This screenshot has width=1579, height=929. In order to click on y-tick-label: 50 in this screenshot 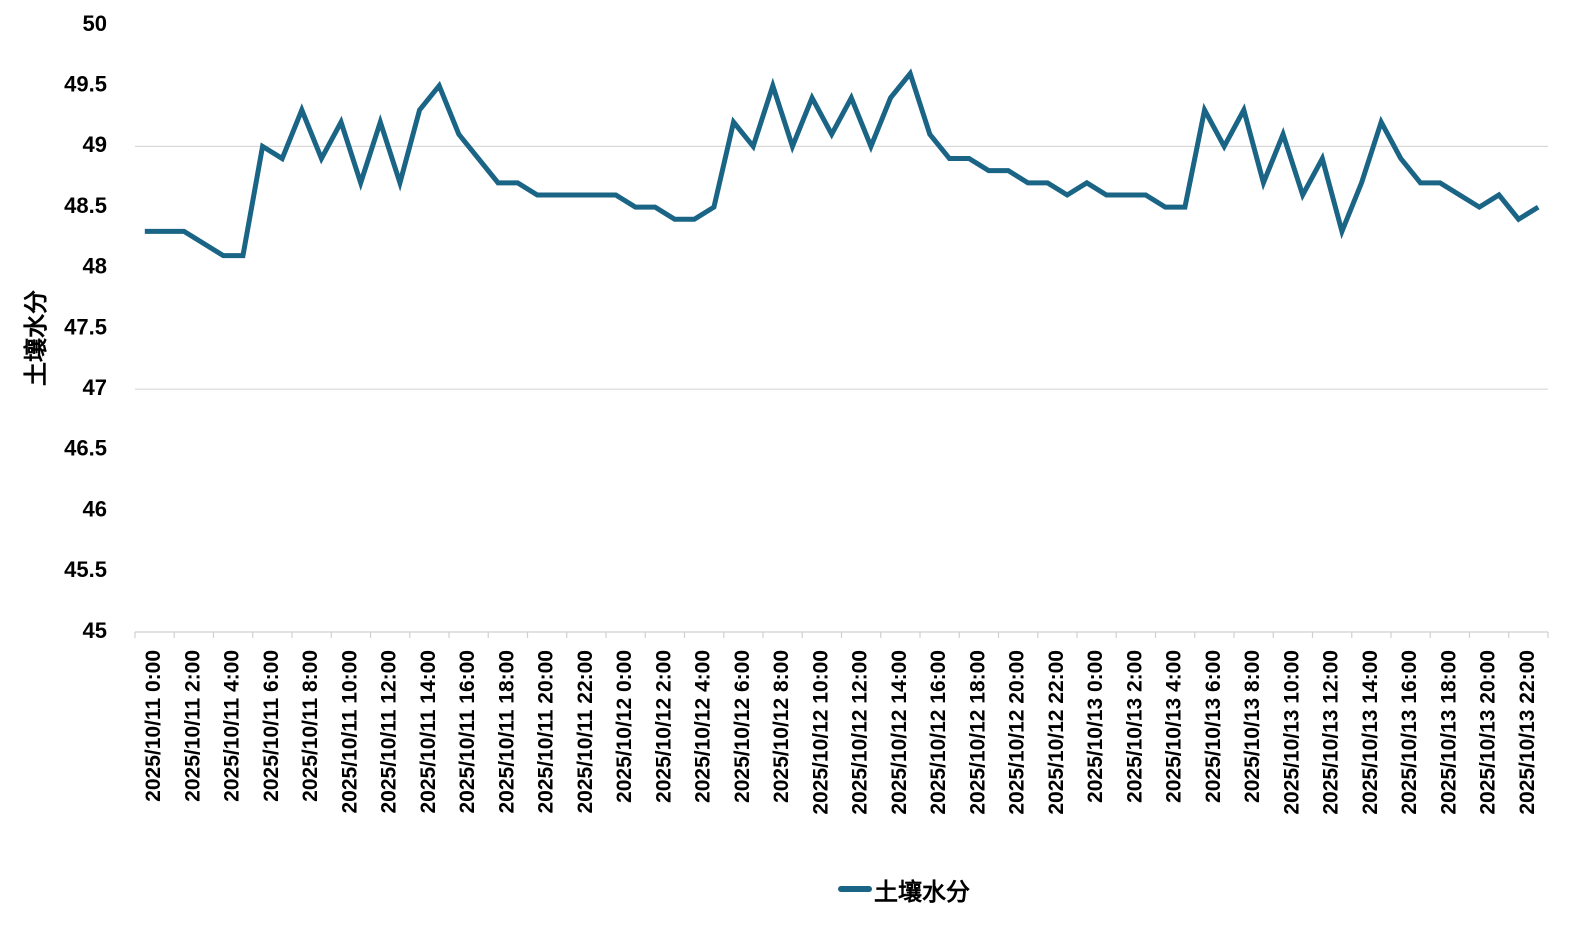, I will do `click(95, 23)`.